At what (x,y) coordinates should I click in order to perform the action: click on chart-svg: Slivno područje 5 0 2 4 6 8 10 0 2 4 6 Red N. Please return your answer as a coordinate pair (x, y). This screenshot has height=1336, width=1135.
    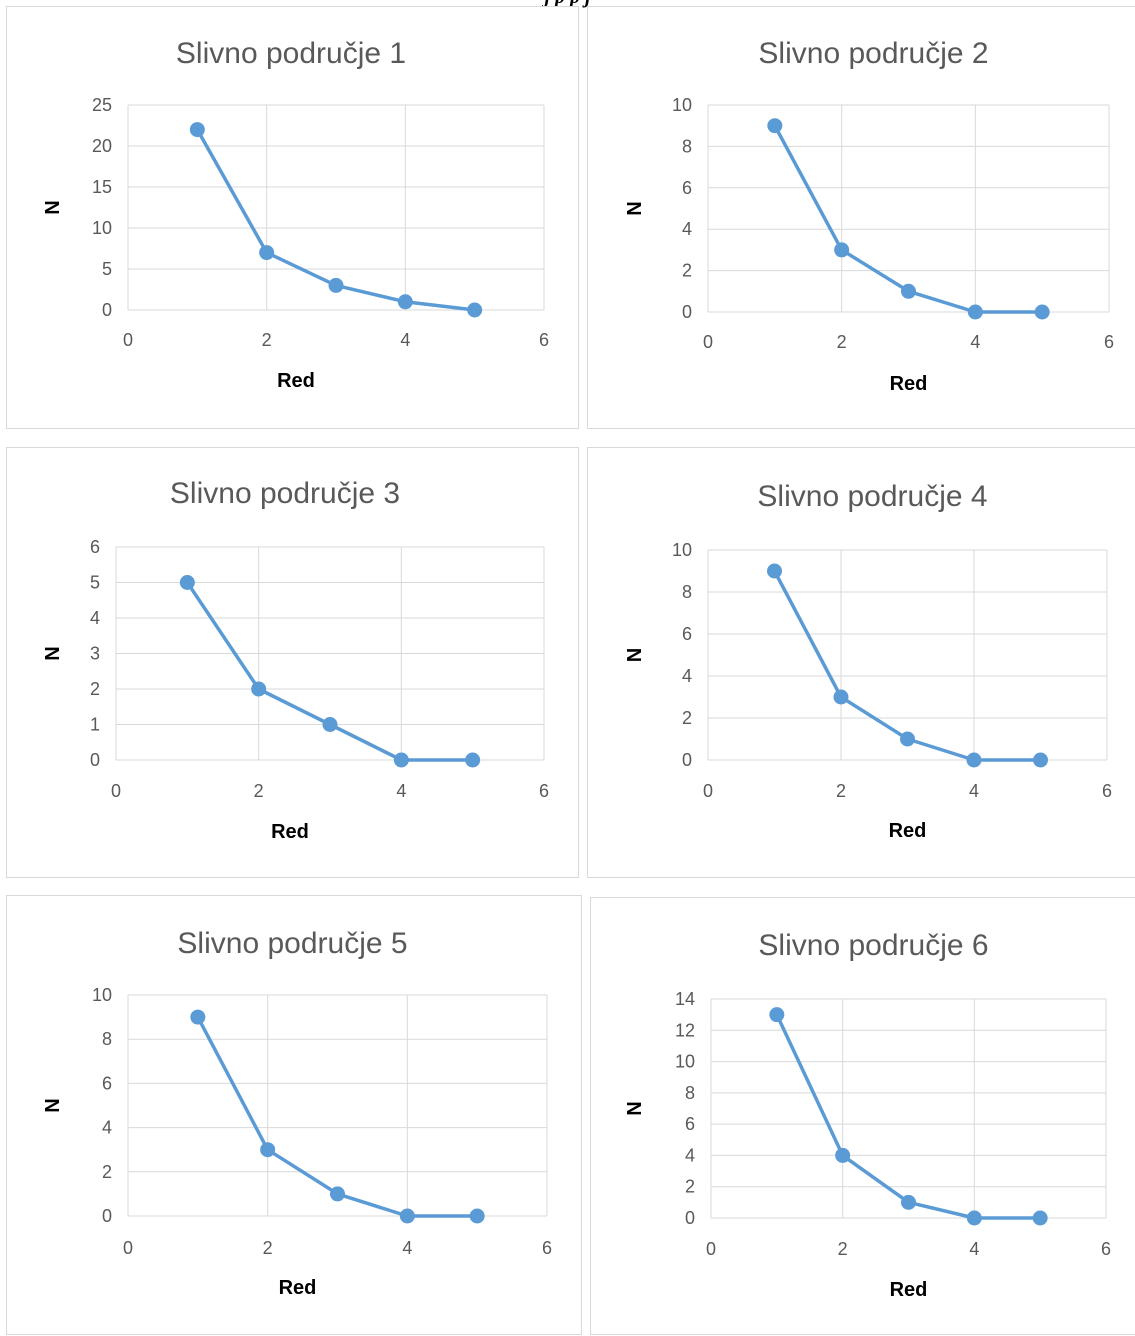
    Looking at the image, I should click on (297, 1113).